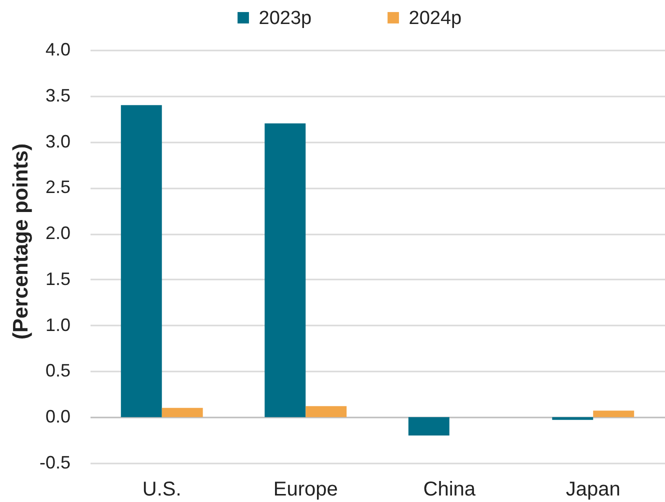  I want to click on x-tick-label: U.S., so click(162, 489).